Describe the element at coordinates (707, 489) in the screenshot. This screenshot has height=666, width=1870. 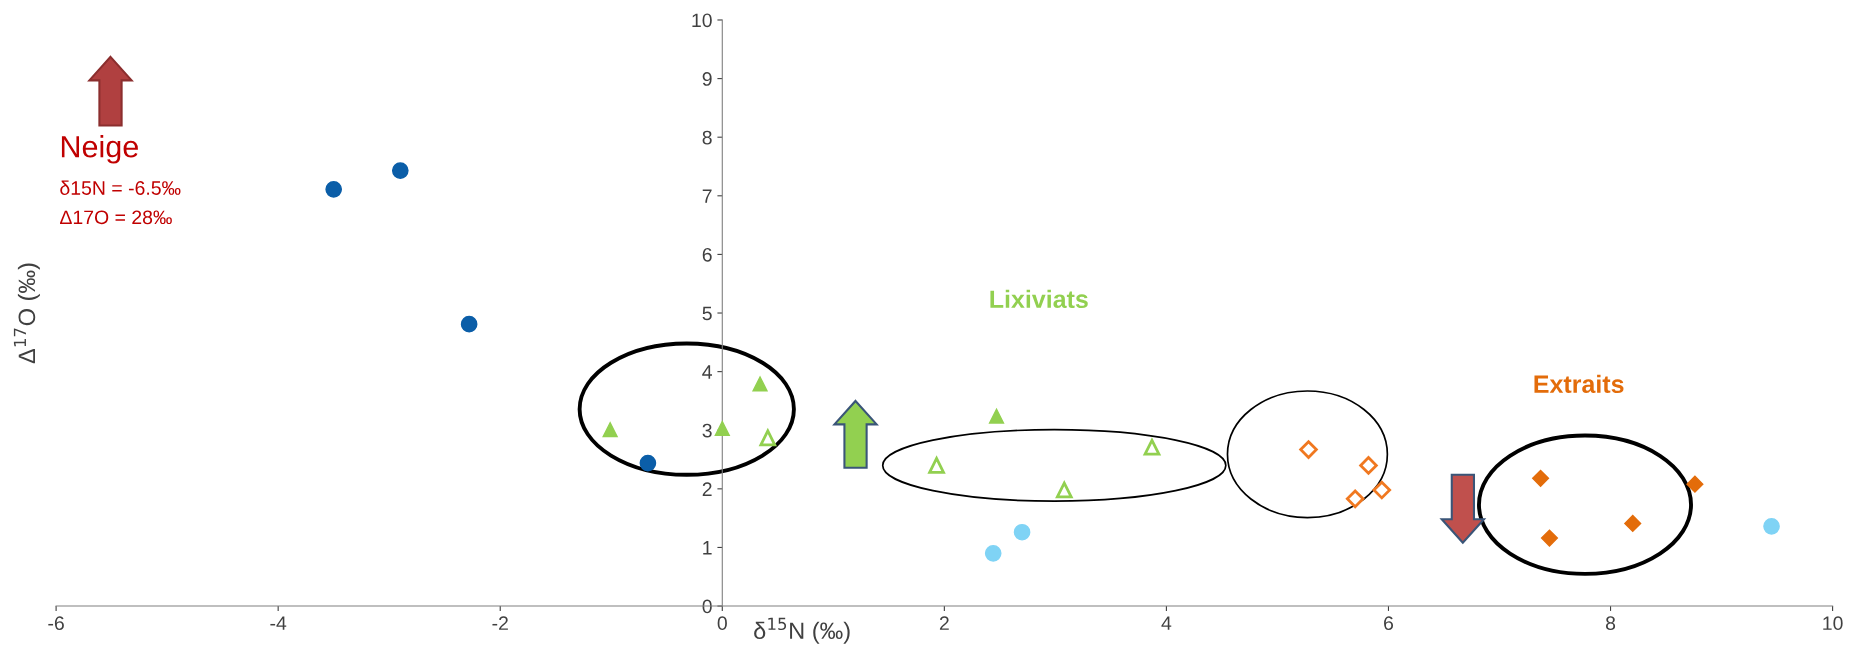
I see `y-tick-label: 2` at that location.